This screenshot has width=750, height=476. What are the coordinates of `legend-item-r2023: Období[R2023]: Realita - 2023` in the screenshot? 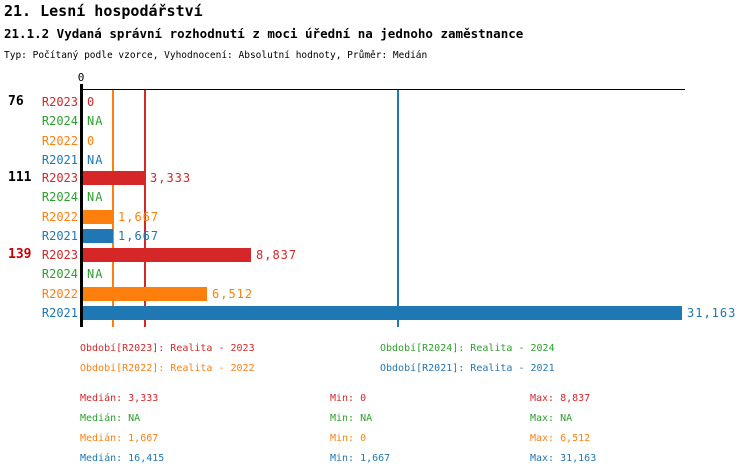 It's located at (167, 348).